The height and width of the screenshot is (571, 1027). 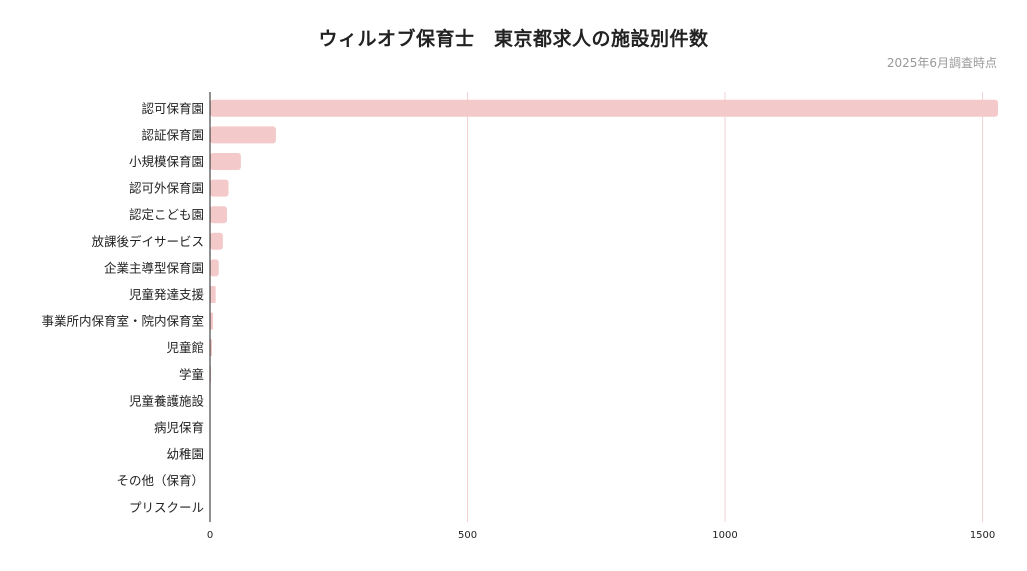 What do you see at coordinates (166, 161) in the screenshot?
I see `category-label: 小規模保育園` at bounding box center [166, 161].